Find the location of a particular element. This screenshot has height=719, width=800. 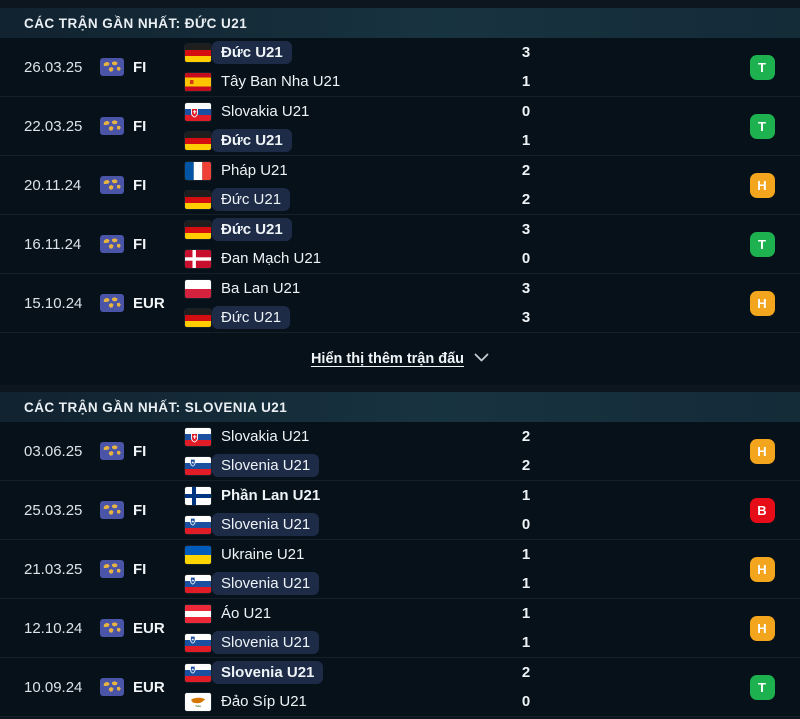

team-name: Pháp U21 is located at coordinates (254, 170).